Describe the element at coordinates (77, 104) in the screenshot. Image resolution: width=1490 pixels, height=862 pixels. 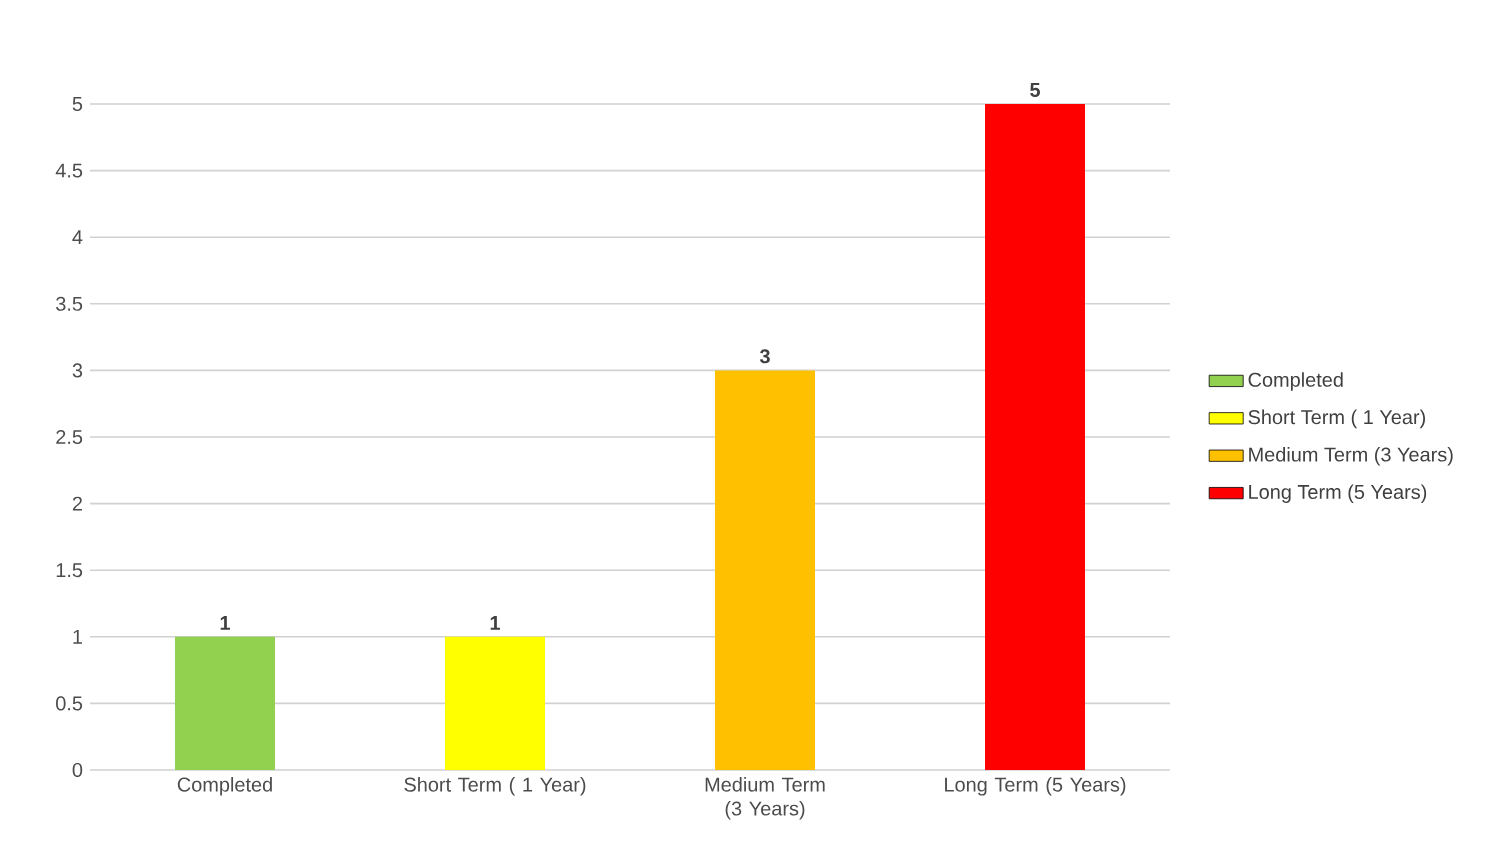
I see `y-tick-label: 5` at that location.